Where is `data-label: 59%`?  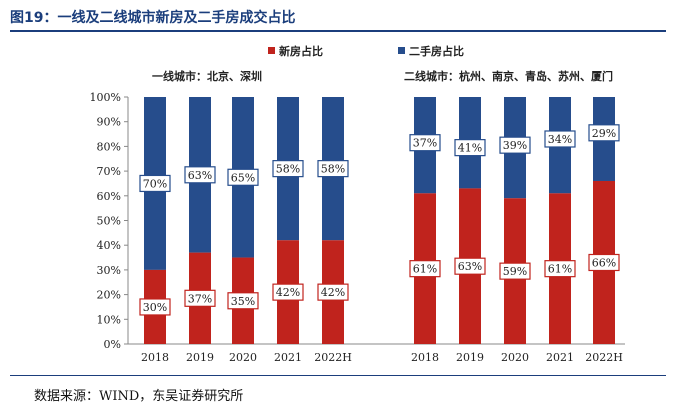
data-label: 59% is located at coordinates (515, 271).